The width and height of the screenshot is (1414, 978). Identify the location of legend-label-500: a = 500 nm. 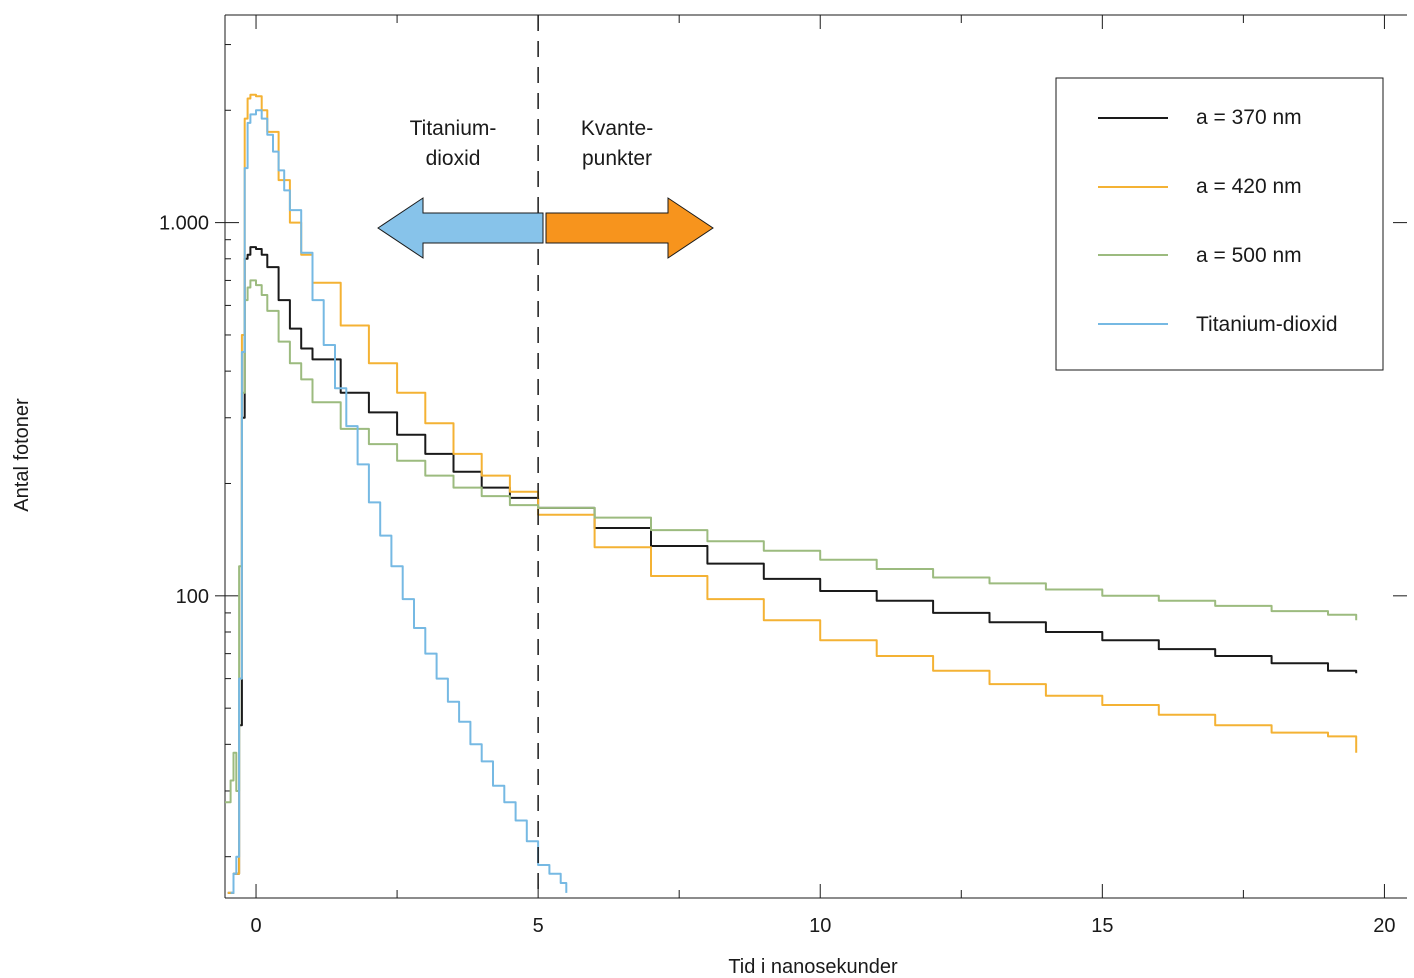
(1249, 255).